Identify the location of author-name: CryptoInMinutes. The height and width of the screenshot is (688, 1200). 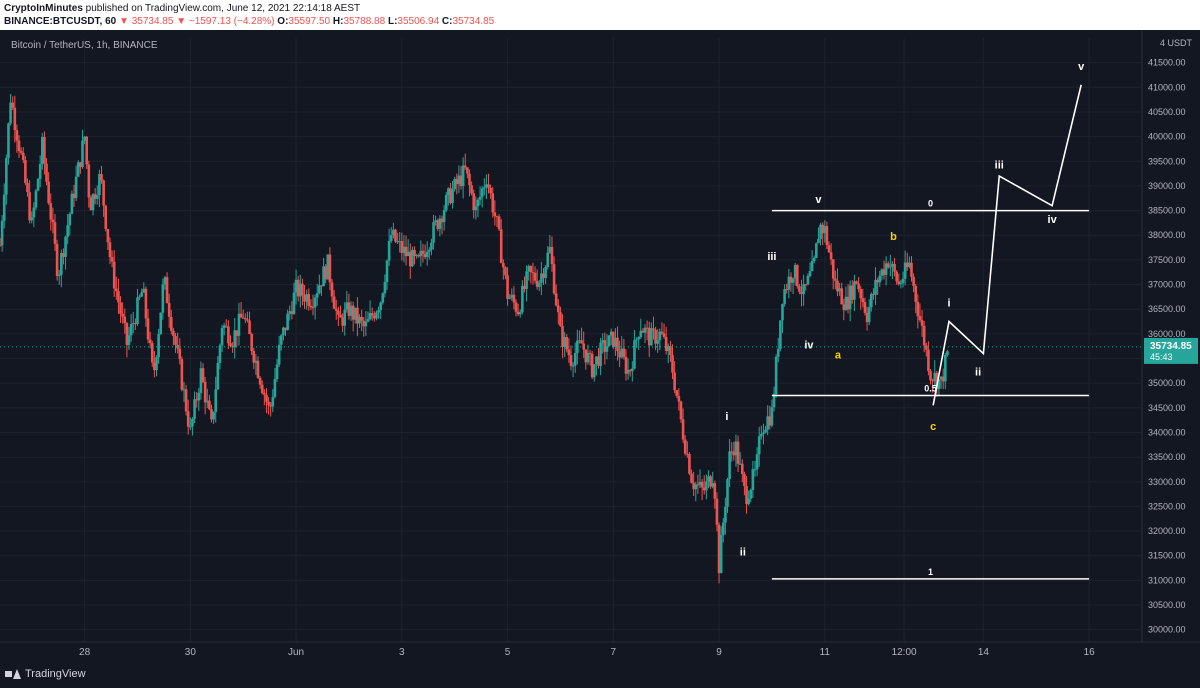
(43, 8).